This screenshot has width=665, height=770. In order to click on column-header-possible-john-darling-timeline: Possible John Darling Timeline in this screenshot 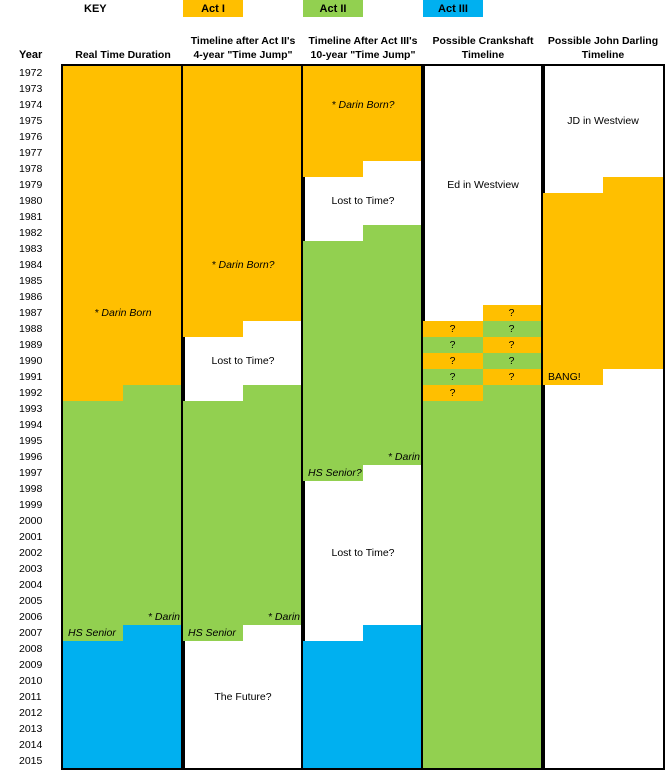, I will do `click(602, 46)`.